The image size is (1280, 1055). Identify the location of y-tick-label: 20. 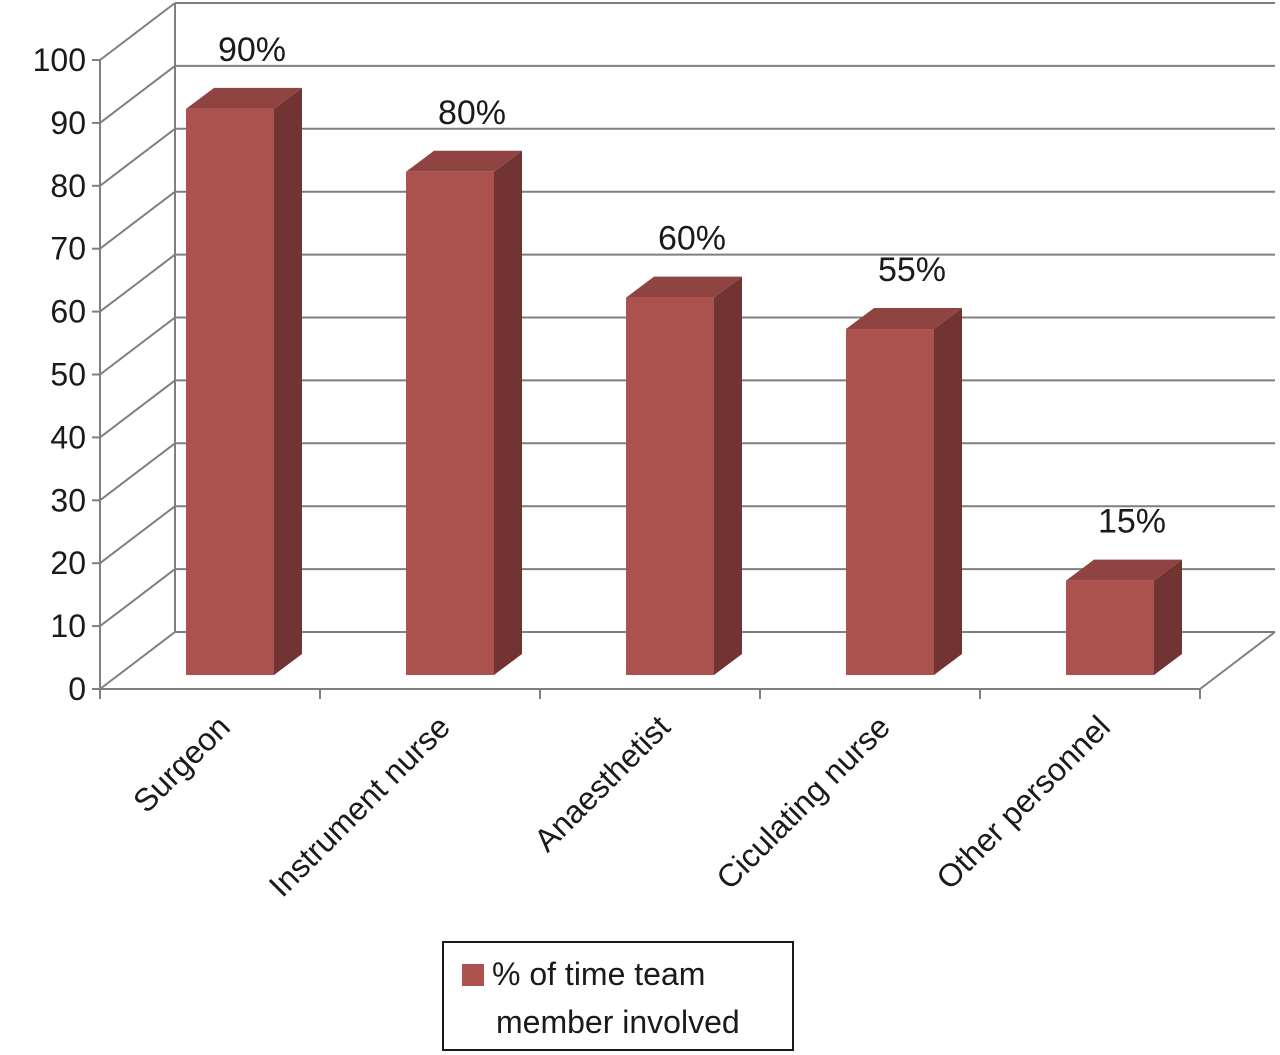
(68, 563).